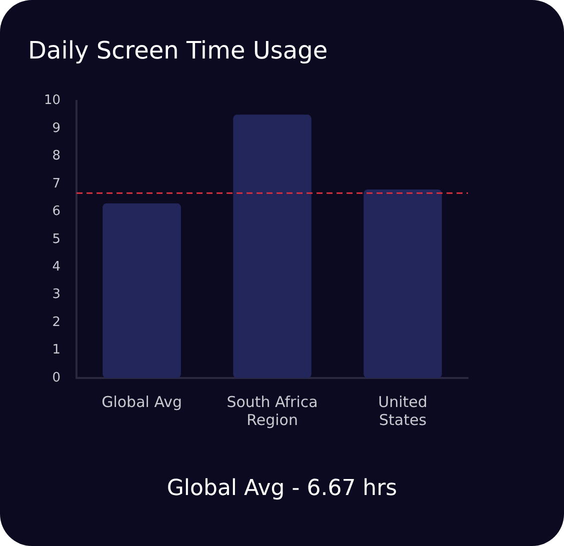 Image resolution: width=564 pixels, height=546 pixels. I want to click on text: Global Avg - 6.67 hrs, so click(282, 488).